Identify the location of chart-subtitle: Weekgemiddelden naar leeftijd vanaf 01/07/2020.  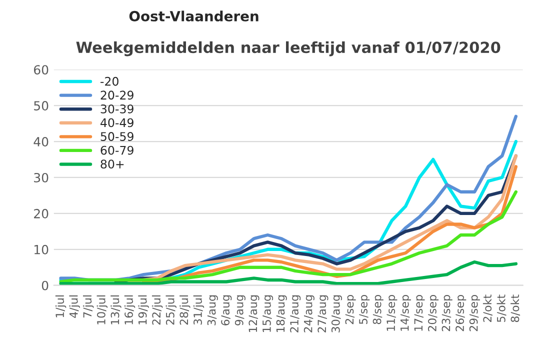
(288, 48).